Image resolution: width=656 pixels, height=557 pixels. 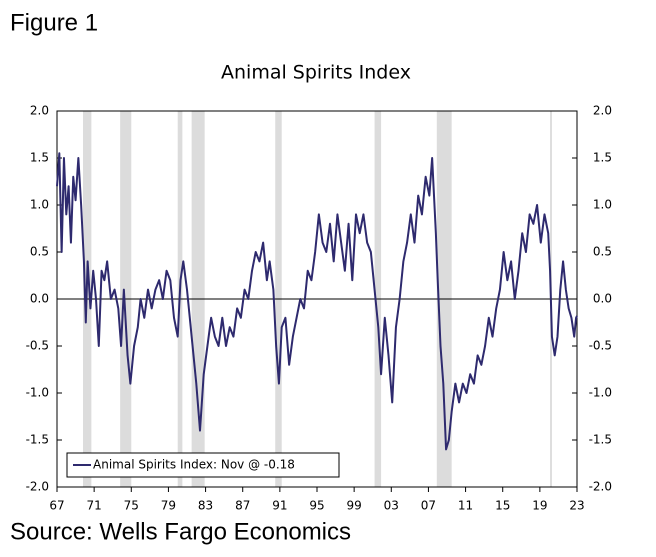 What do you see at coordinates (39, 111) in the screenshot?
I see `y-tick-label: 2.0` at bounding box center [39, 111].